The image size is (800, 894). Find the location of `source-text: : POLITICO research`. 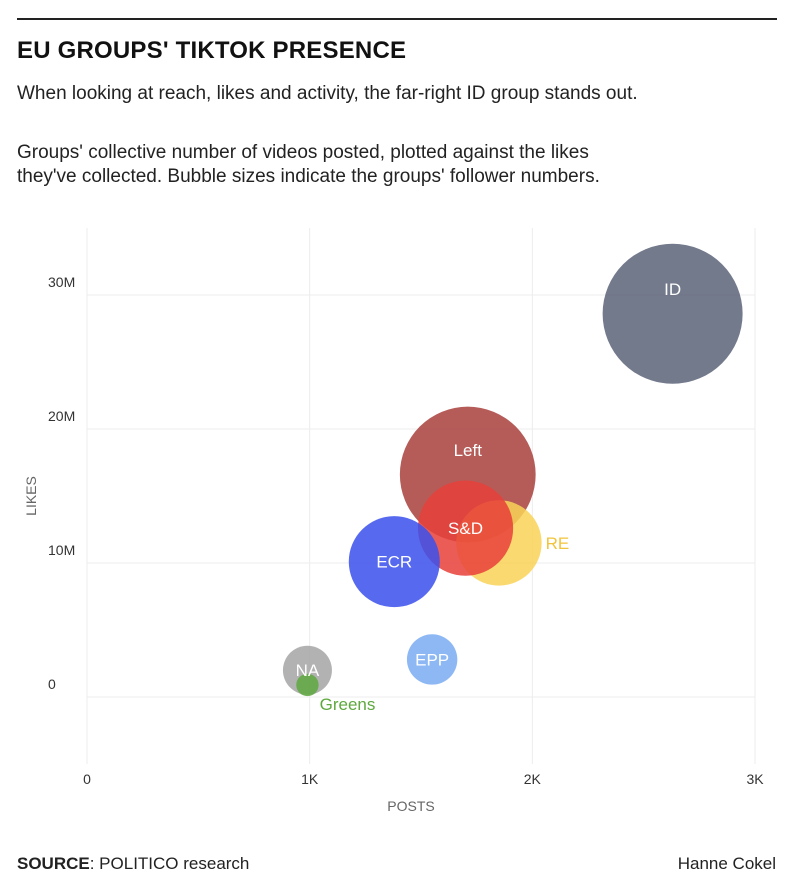

source-text: : POLITICO research is located at coordinates (169, 863).